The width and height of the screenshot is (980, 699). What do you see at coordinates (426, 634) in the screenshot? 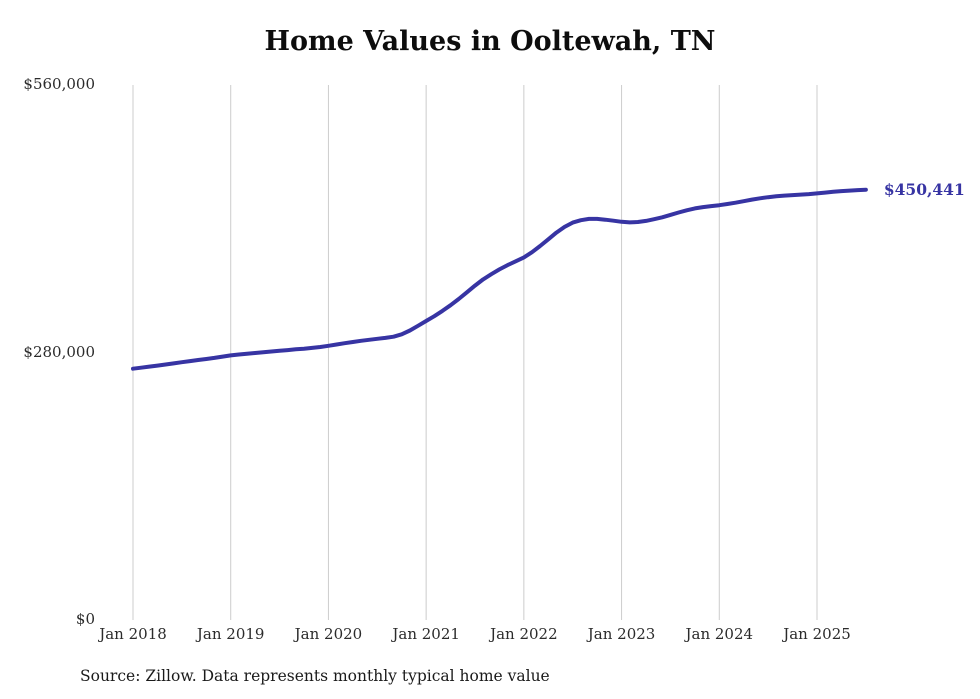
I see `x-axis-tick-label: Jan 2021` at bounding box center [426, 634].